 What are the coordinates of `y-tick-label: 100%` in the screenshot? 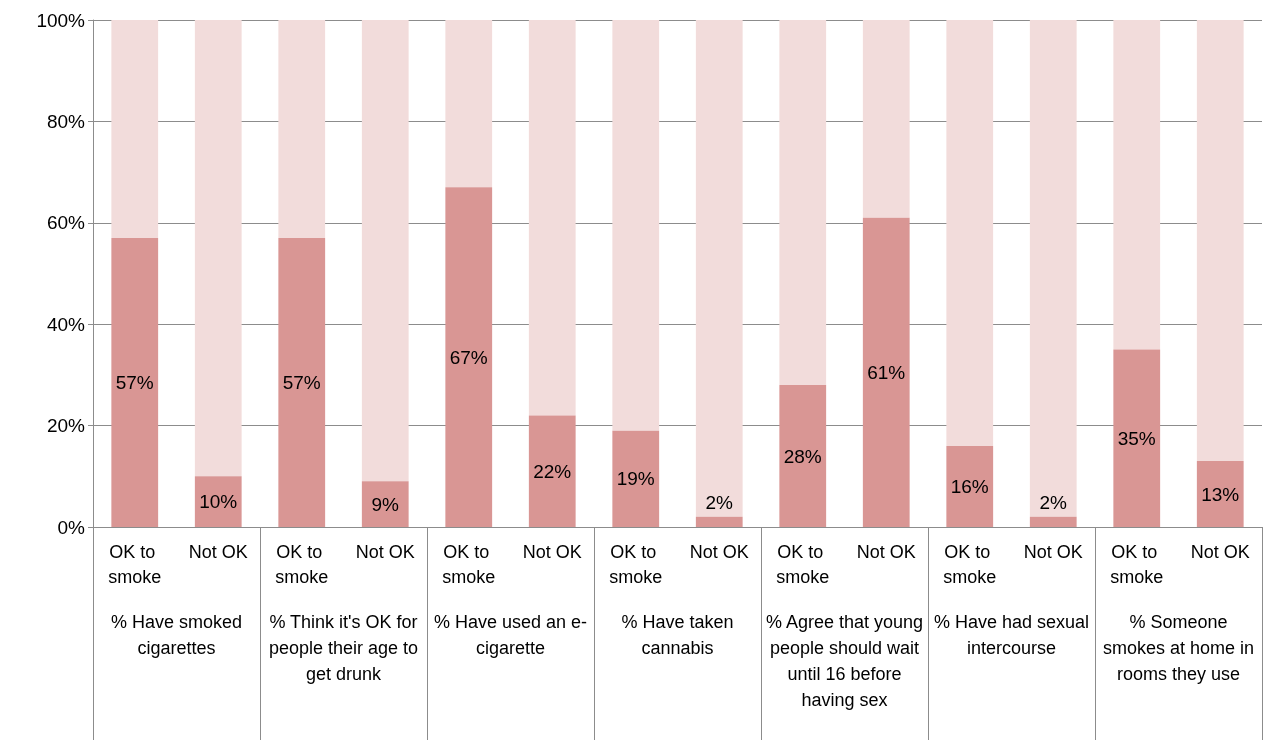 It's located at (61, 20).